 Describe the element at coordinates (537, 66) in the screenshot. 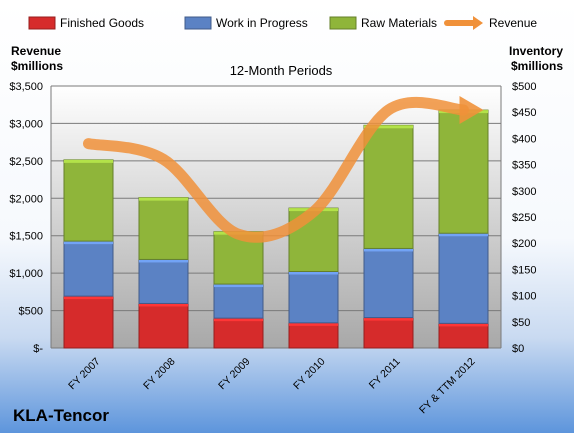

I see `right-axis-label-line2: $millions` at that location.